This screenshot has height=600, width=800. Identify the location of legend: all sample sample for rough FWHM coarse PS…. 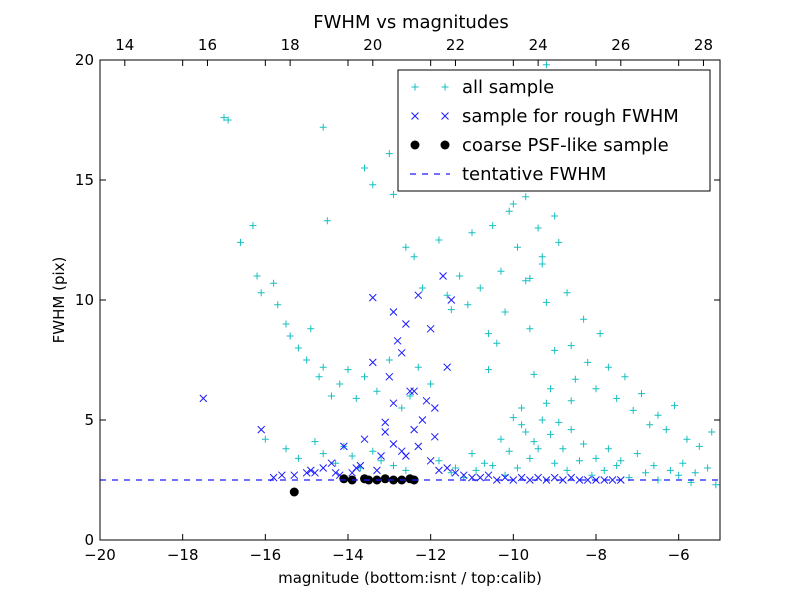
(554, 130).